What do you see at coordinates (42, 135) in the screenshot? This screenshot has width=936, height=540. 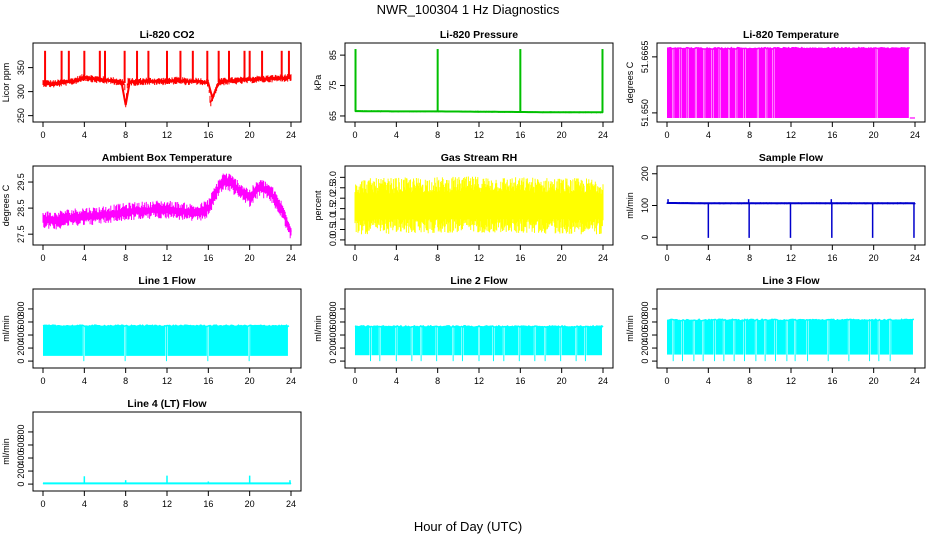 I see `xtick-label-co2-0: 0` at bounding box center [42, 135].